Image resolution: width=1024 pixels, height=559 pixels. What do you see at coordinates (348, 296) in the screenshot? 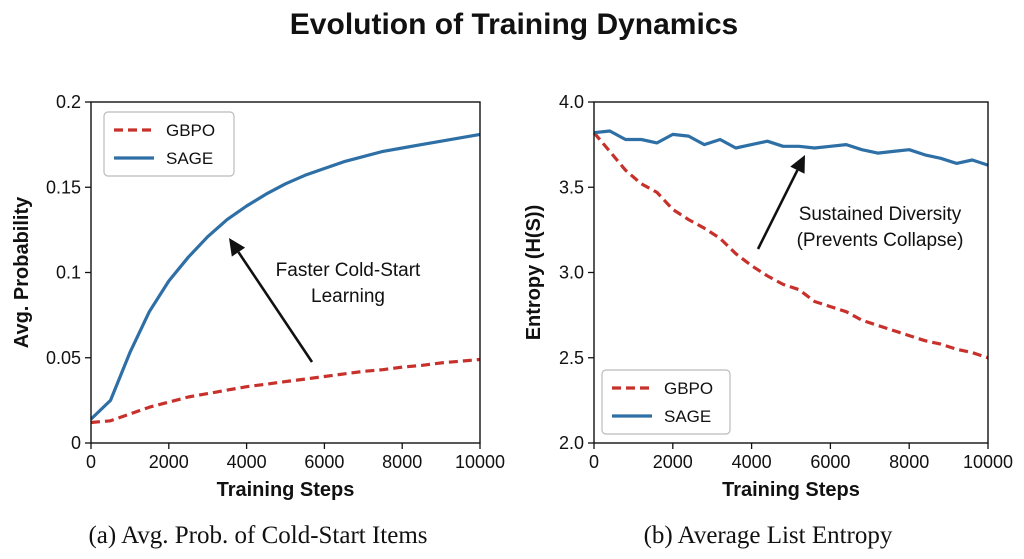
I see `annotation-text: Learning` at bounding box center [348, 296].